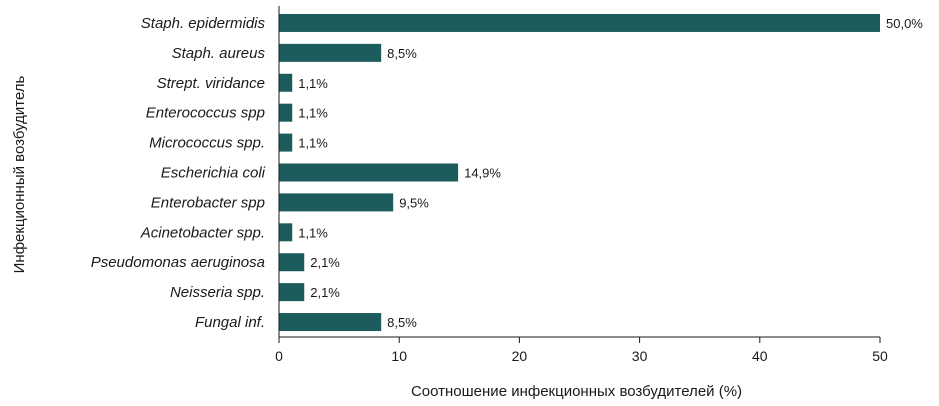  Describe the element at coordinates (325, 262) in the screenshot. I see `value-label-8: 2,1%` at that location.